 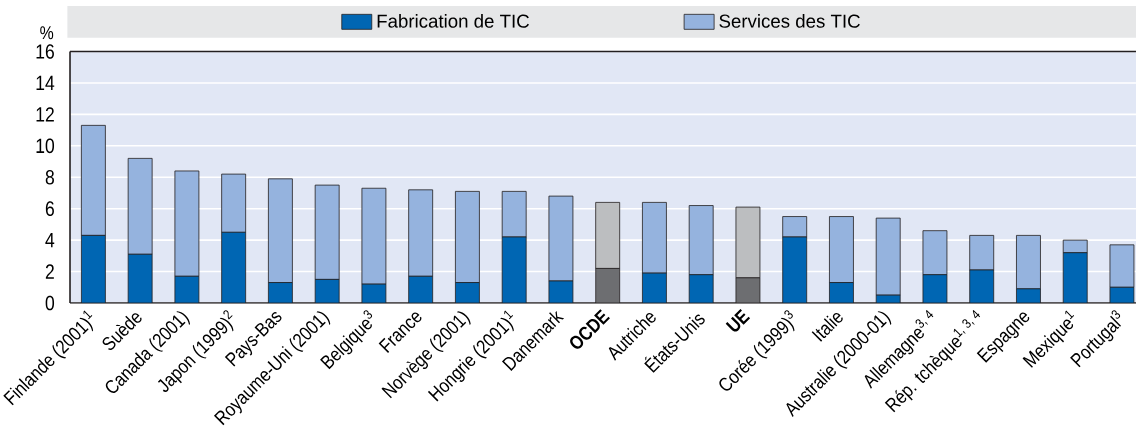 What do you see at coordinates (453, 21) in the screenshot?
I see `legend-label: Fabrication de TIC` at bounding box center [453, 21].